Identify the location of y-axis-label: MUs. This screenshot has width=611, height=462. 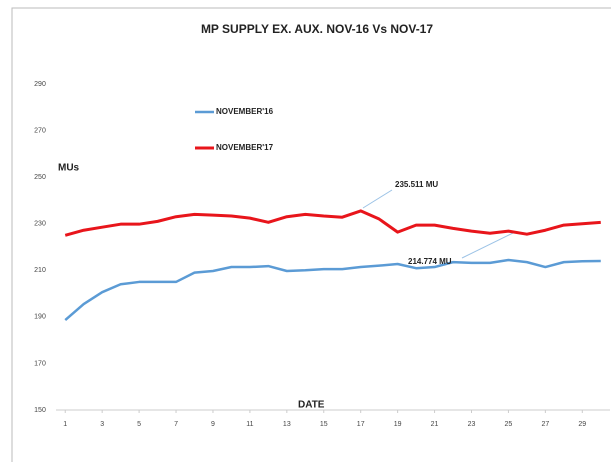
(69, 168).